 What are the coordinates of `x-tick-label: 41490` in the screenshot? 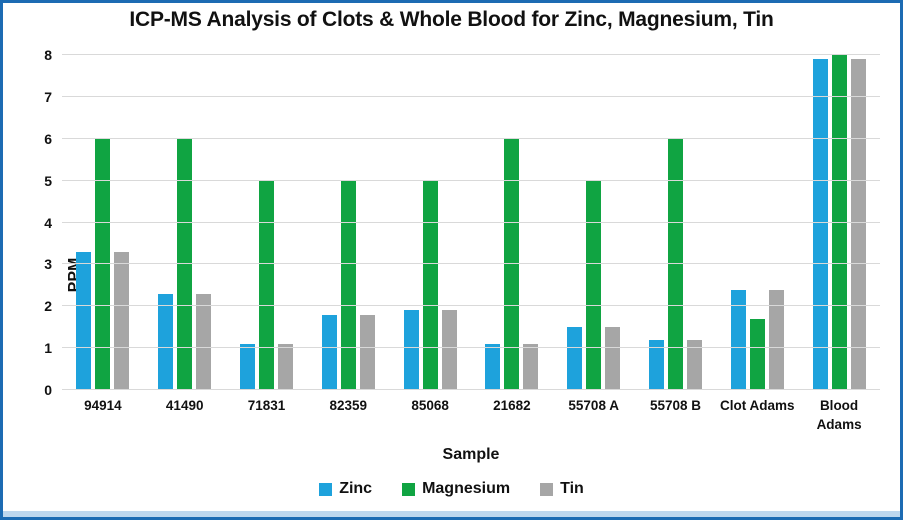 It's located at (184, 405).